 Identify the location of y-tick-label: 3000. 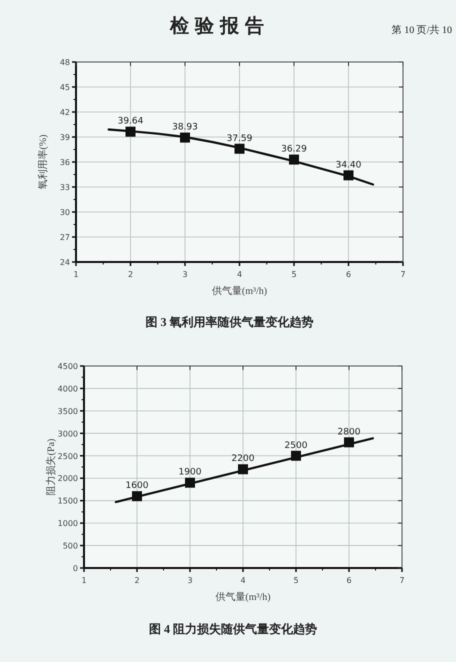
(68, 433).